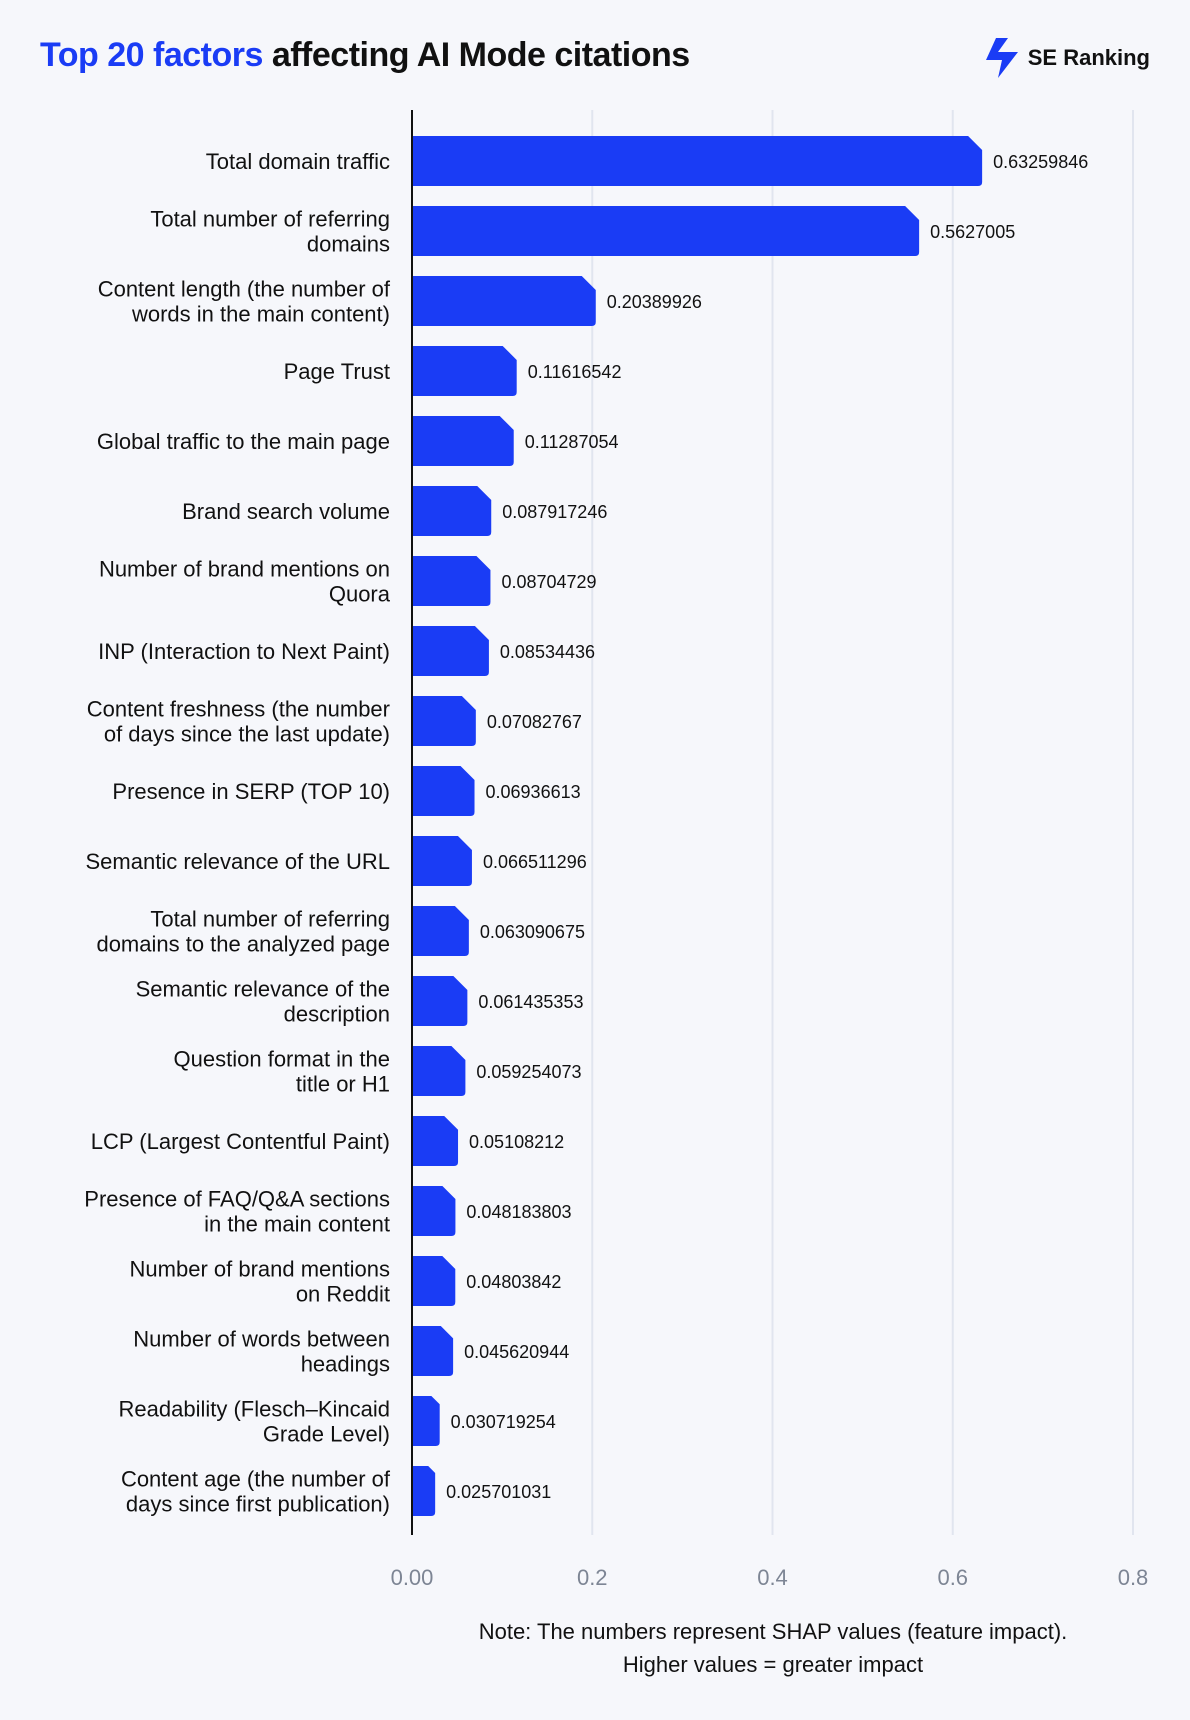 This screenshot has width=1190, height=1720. Describe the element at coordinates (773, 1664) in the screenshot. I see `note-line-2: Higher values = greater impact` at that location.